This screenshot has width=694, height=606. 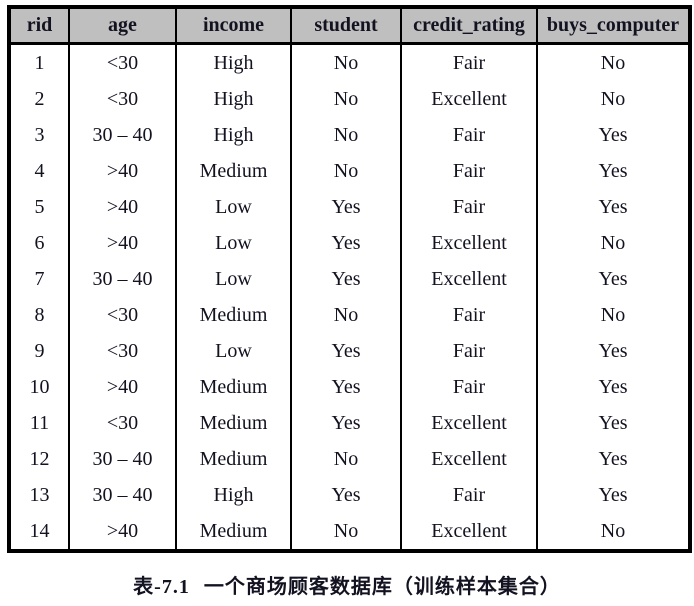 What do you see at coordinates (39, 207) in the screenshot?
I see `cell-rid: 5` at bounding box center [39, 207].